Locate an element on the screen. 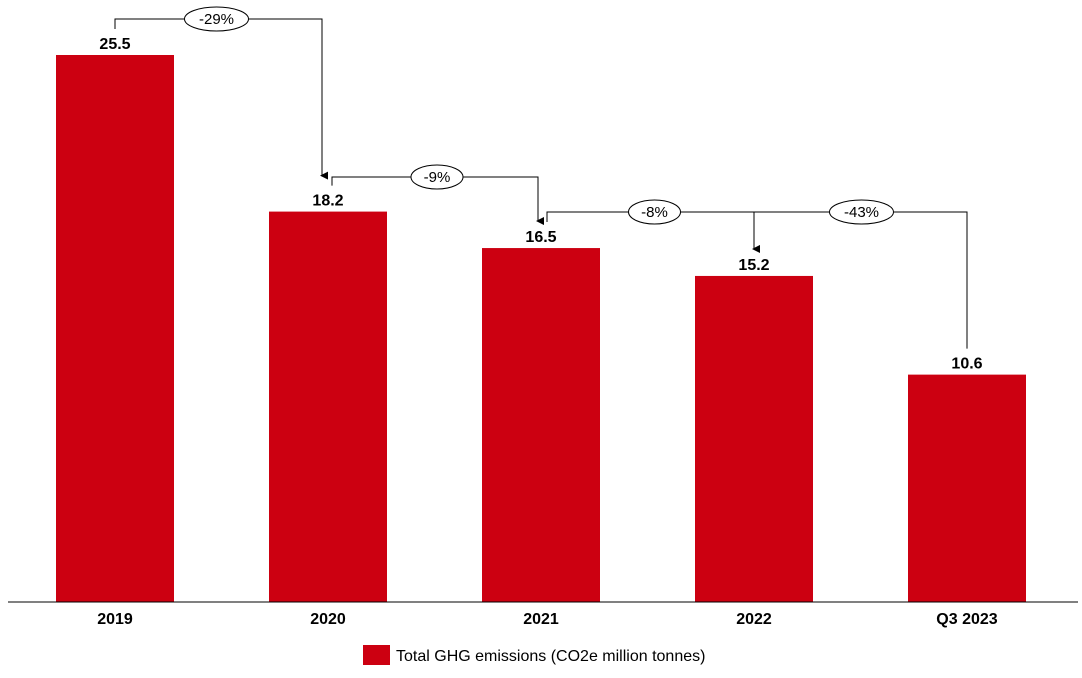  change-2021-2022-badge is located at coordinates (654, 212).